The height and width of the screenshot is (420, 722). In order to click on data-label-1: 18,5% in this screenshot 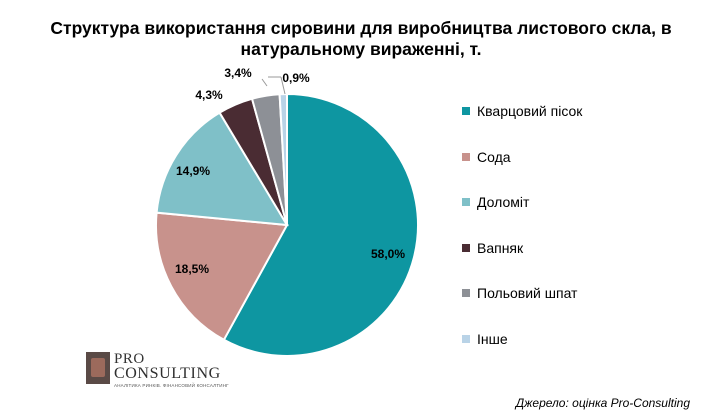, I will do `click(192, 269)`.